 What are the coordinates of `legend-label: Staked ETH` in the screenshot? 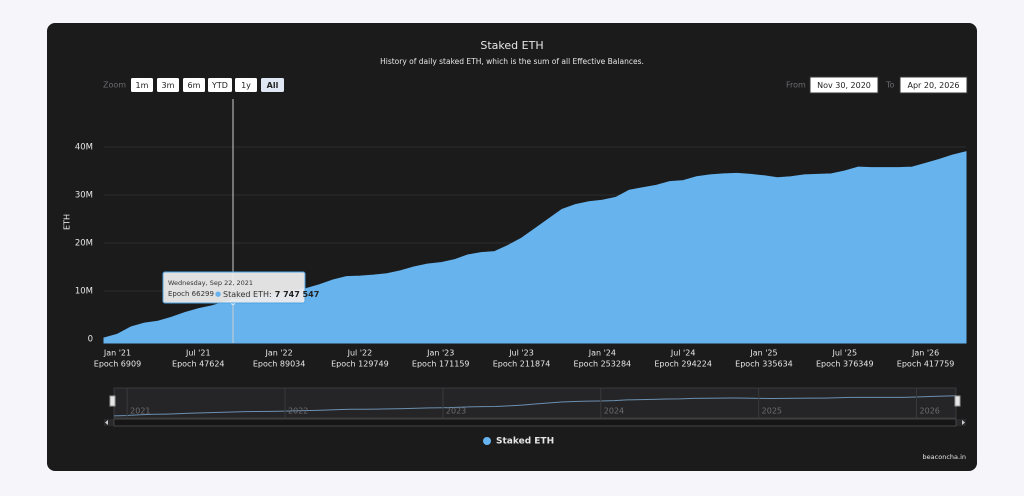 It's located at (525, 442).